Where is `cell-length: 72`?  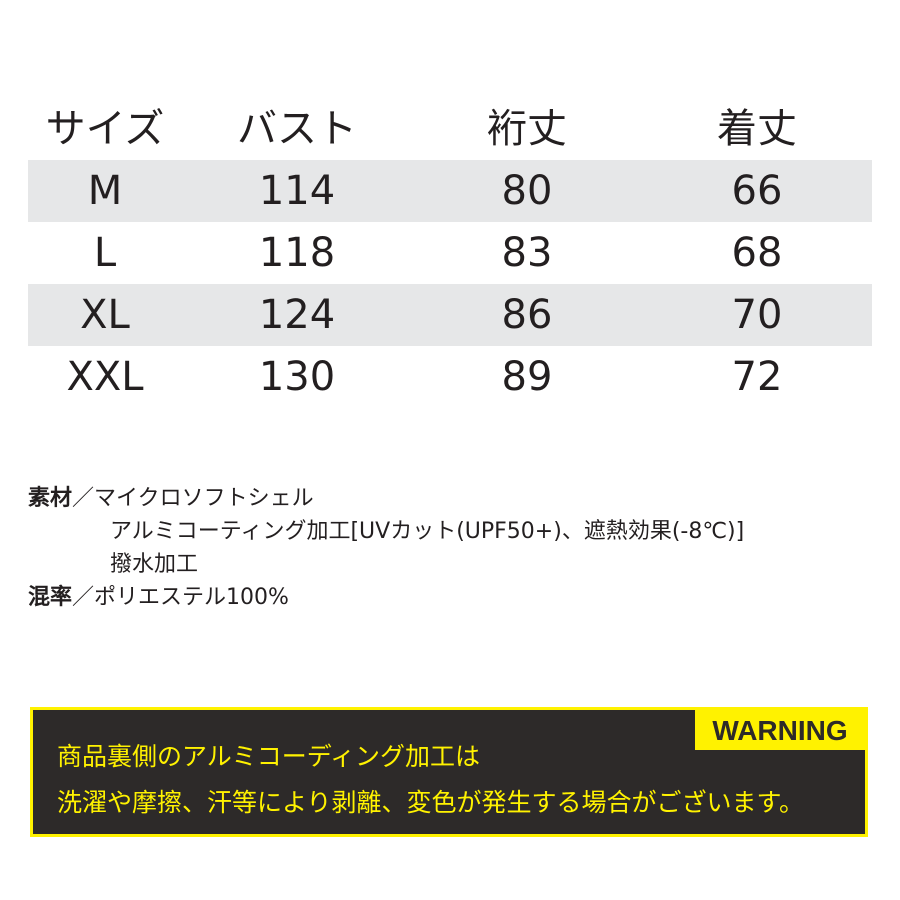
cell-length: 72 is located at coordinates (757, 377).